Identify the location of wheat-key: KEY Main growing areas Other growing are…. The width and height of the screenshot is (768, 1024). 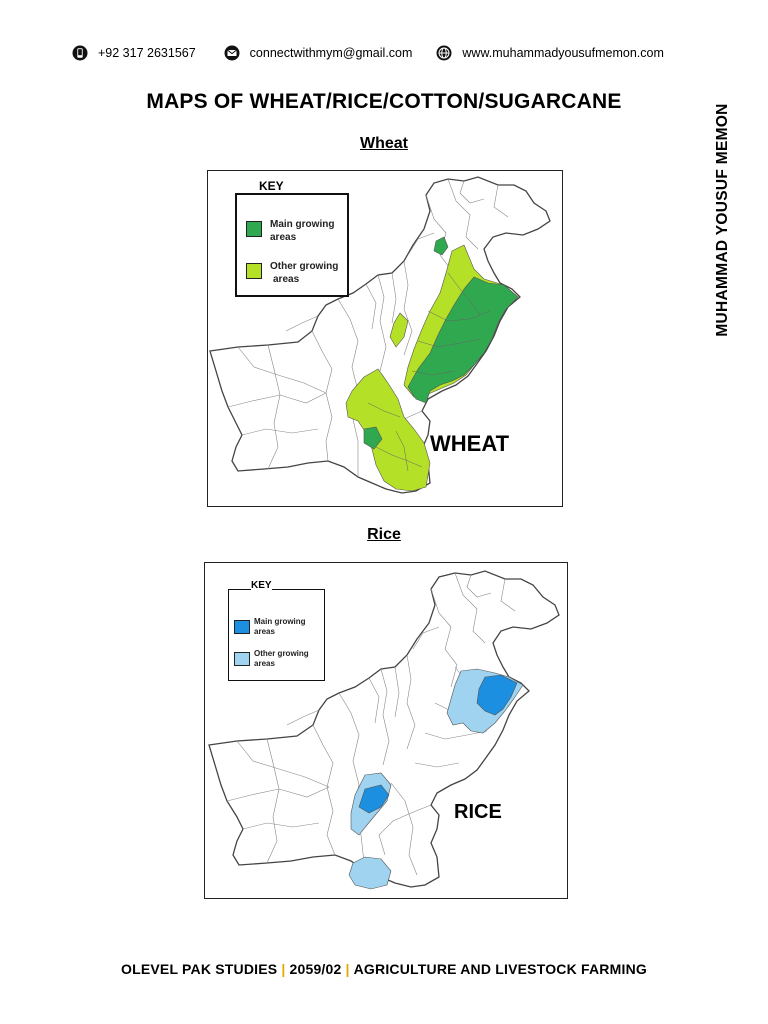
(292, 238).